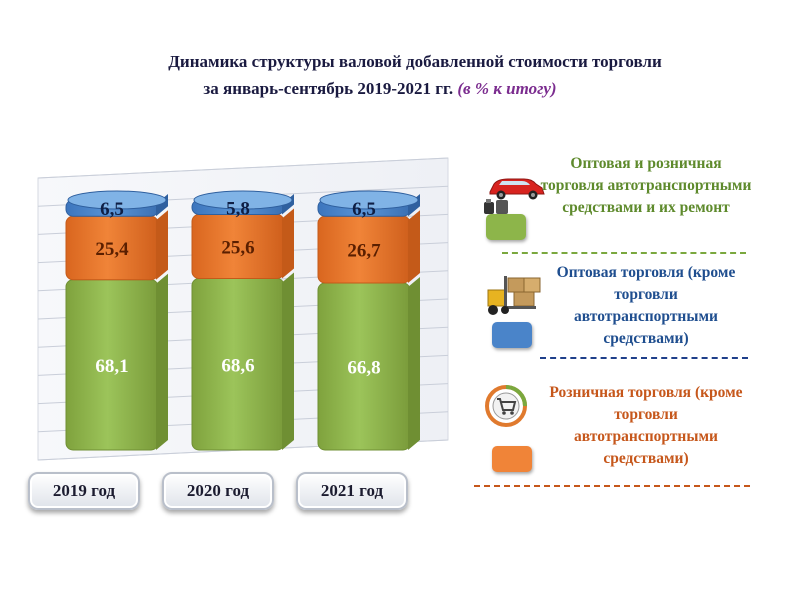 Image resolution: width=800 pixels, height=600 pixels. Describe the element at coordinates (330, 88) in the screenshot. I see `chart-title-period: за январь-сентябрь 2019-2021 гг.` at that location.